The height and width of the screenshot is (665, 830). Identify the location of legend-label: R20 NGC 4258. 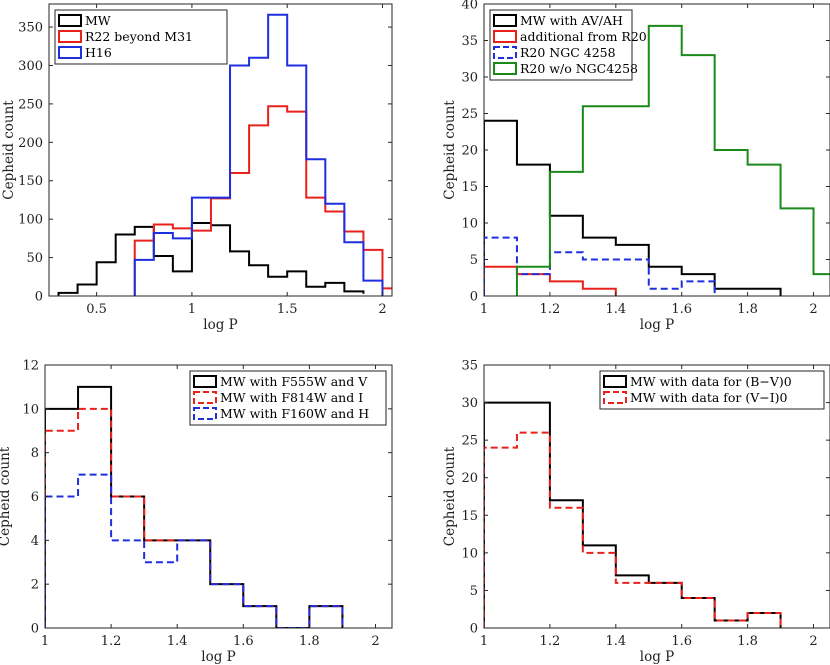
(568, 52).